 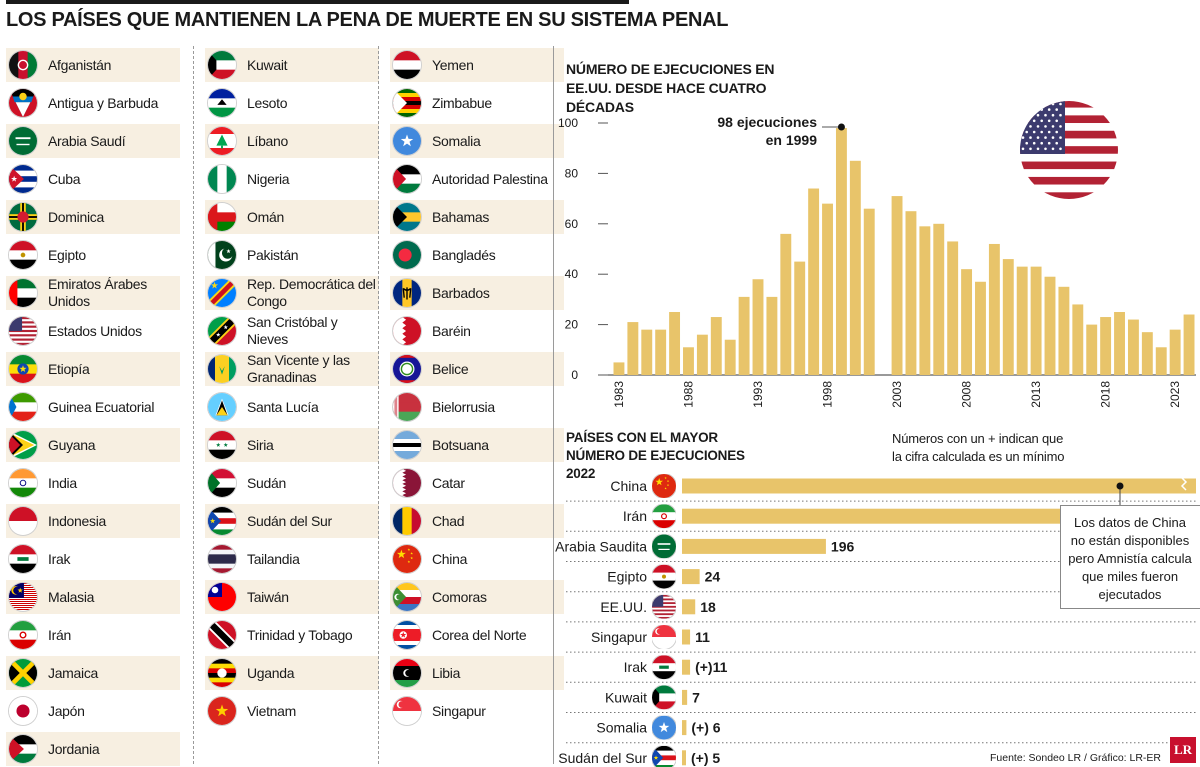 What do you see at coordinates (1075, 758) in the screenshot?
I see `source-credit: Fuente: Sondeo LR / Gráfico: LR-ER` at bounding box center [1075, 758].